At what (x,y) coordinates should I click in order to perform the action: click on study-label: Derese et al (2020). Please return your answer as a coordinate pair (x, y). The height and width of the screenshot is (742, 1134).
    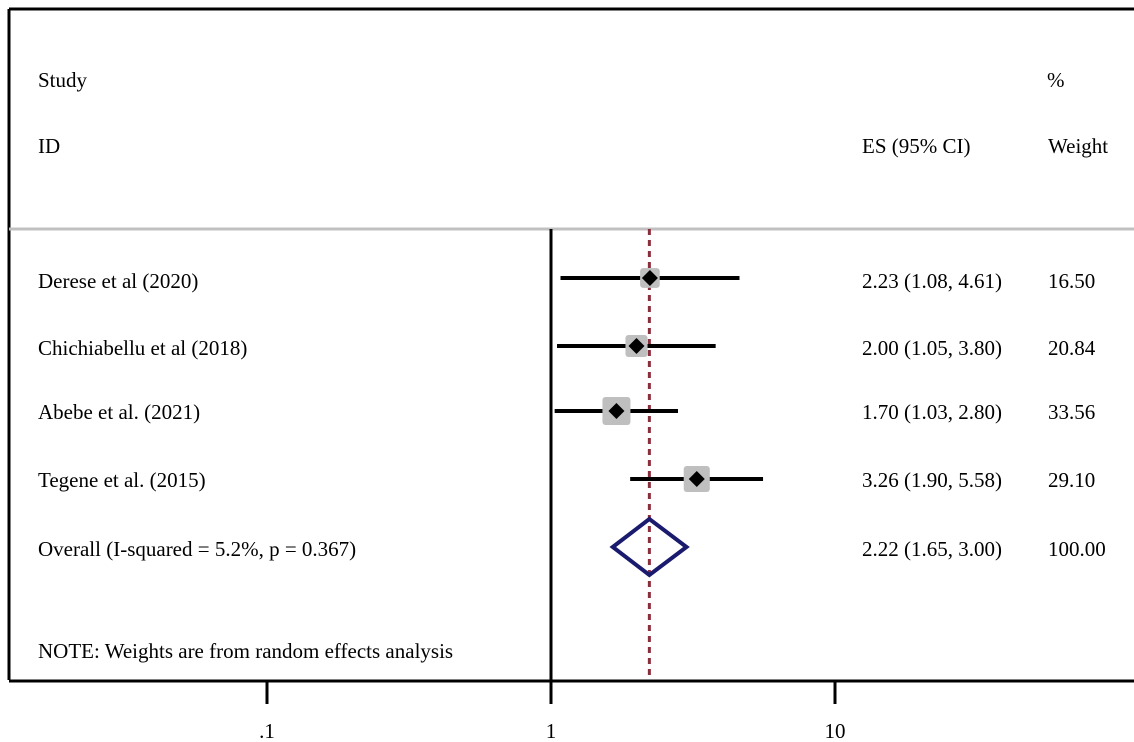
    Looking at the image, I should click on (118, 281).